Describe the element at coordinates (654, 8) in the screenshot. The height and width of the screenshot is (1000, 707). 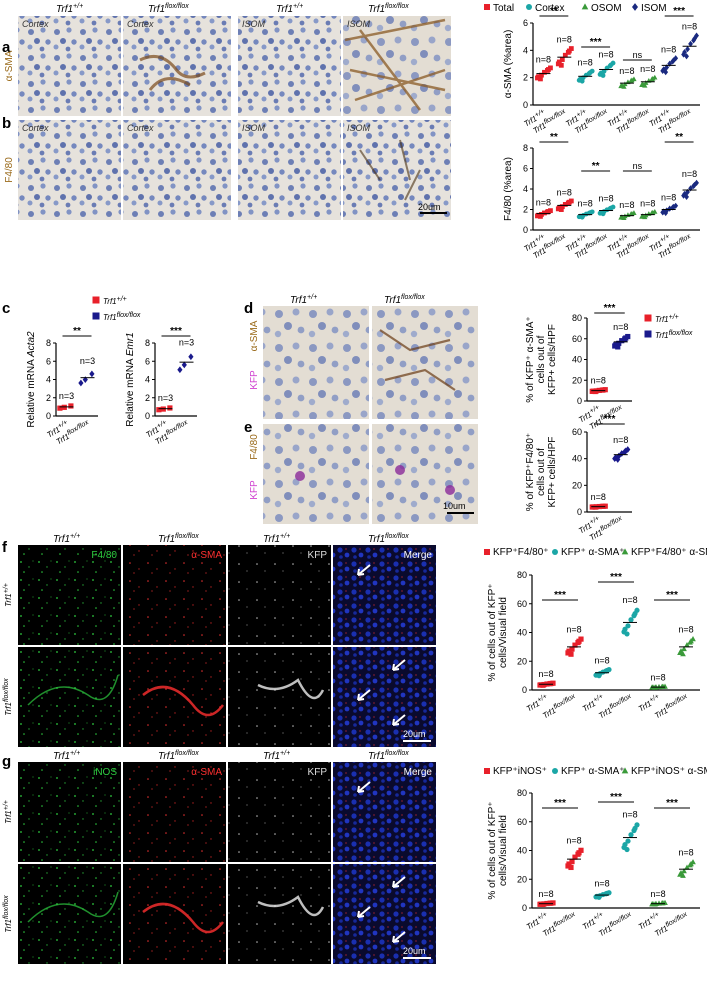
I see `legend-label: ISOM` at that location.